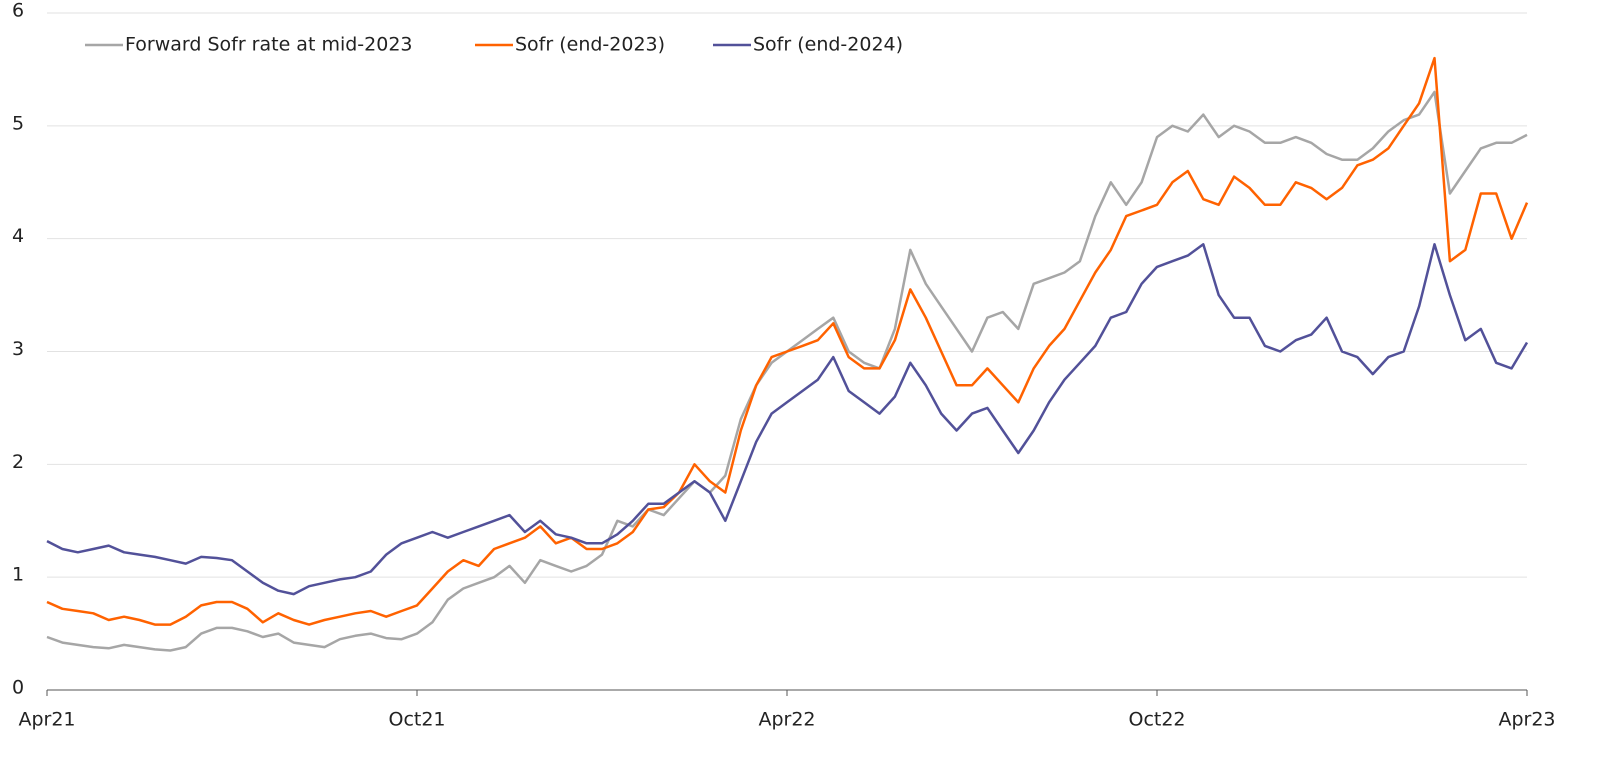 The image size is (1608, 757). What do you see at coordinates (786, 720) in the screenshot?
I see `x-tick-label: Apr22` at bounding box center [786, 720].